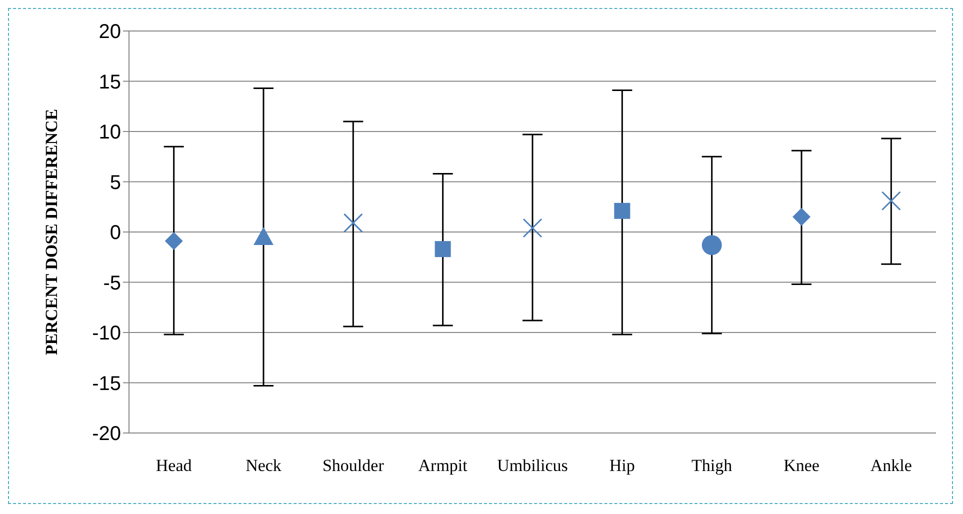 The height and width of the screenshot is (514, 963). I want to click on y-tick-label: 20, so click(109, 32).